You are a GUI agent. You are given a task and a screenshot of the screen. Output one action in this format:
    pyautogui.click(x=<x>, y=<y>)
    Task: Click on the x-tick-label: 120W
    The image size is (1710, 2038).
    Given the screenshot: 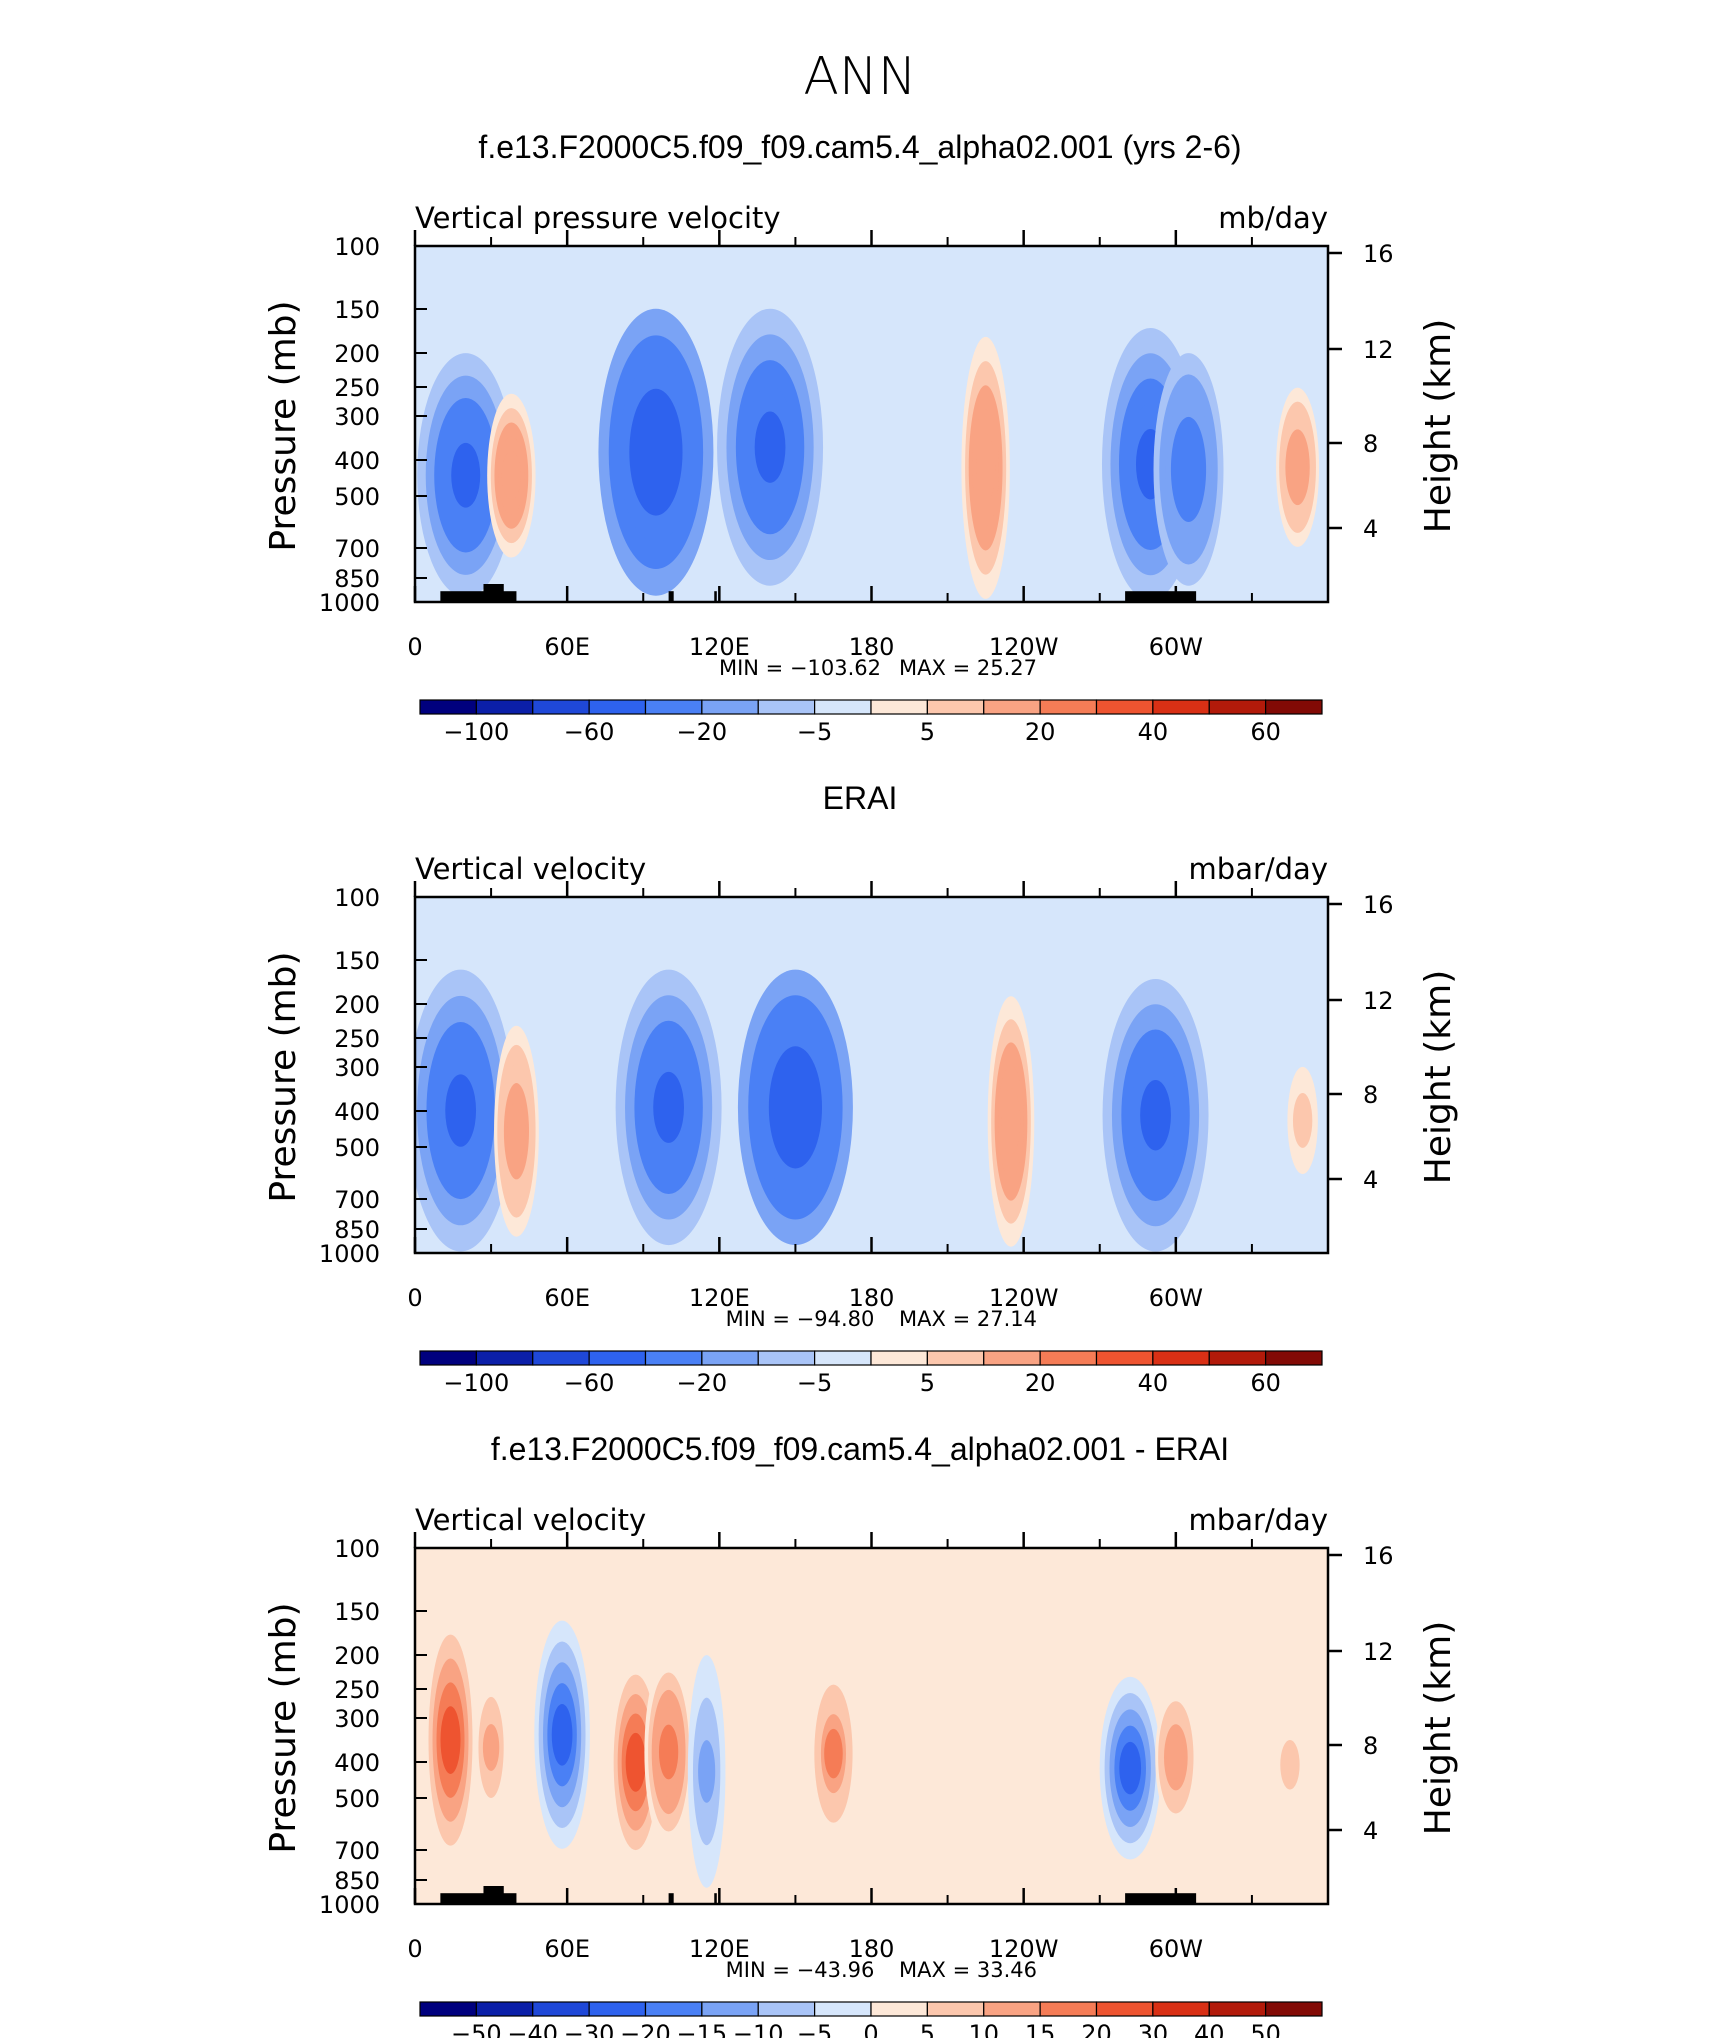 What is the action you would take?
    pyautogui.click(x=1024, y=647)
    